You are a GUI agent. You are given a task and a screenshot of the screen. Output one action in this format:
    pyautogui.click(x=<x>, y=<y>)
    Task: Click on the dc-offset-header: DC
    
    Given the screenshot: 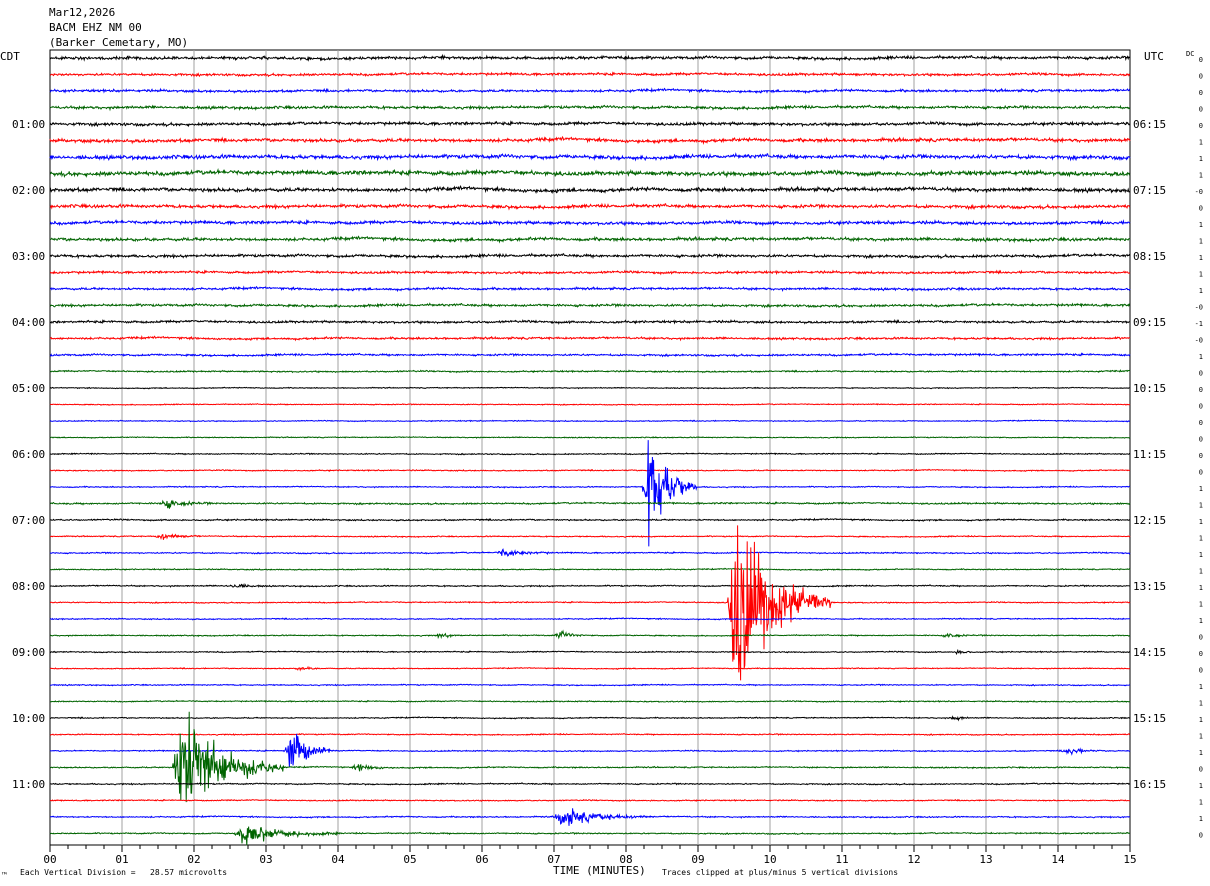 What is the action you would take?
    pyautogui.click(x=1190, y=54)
    